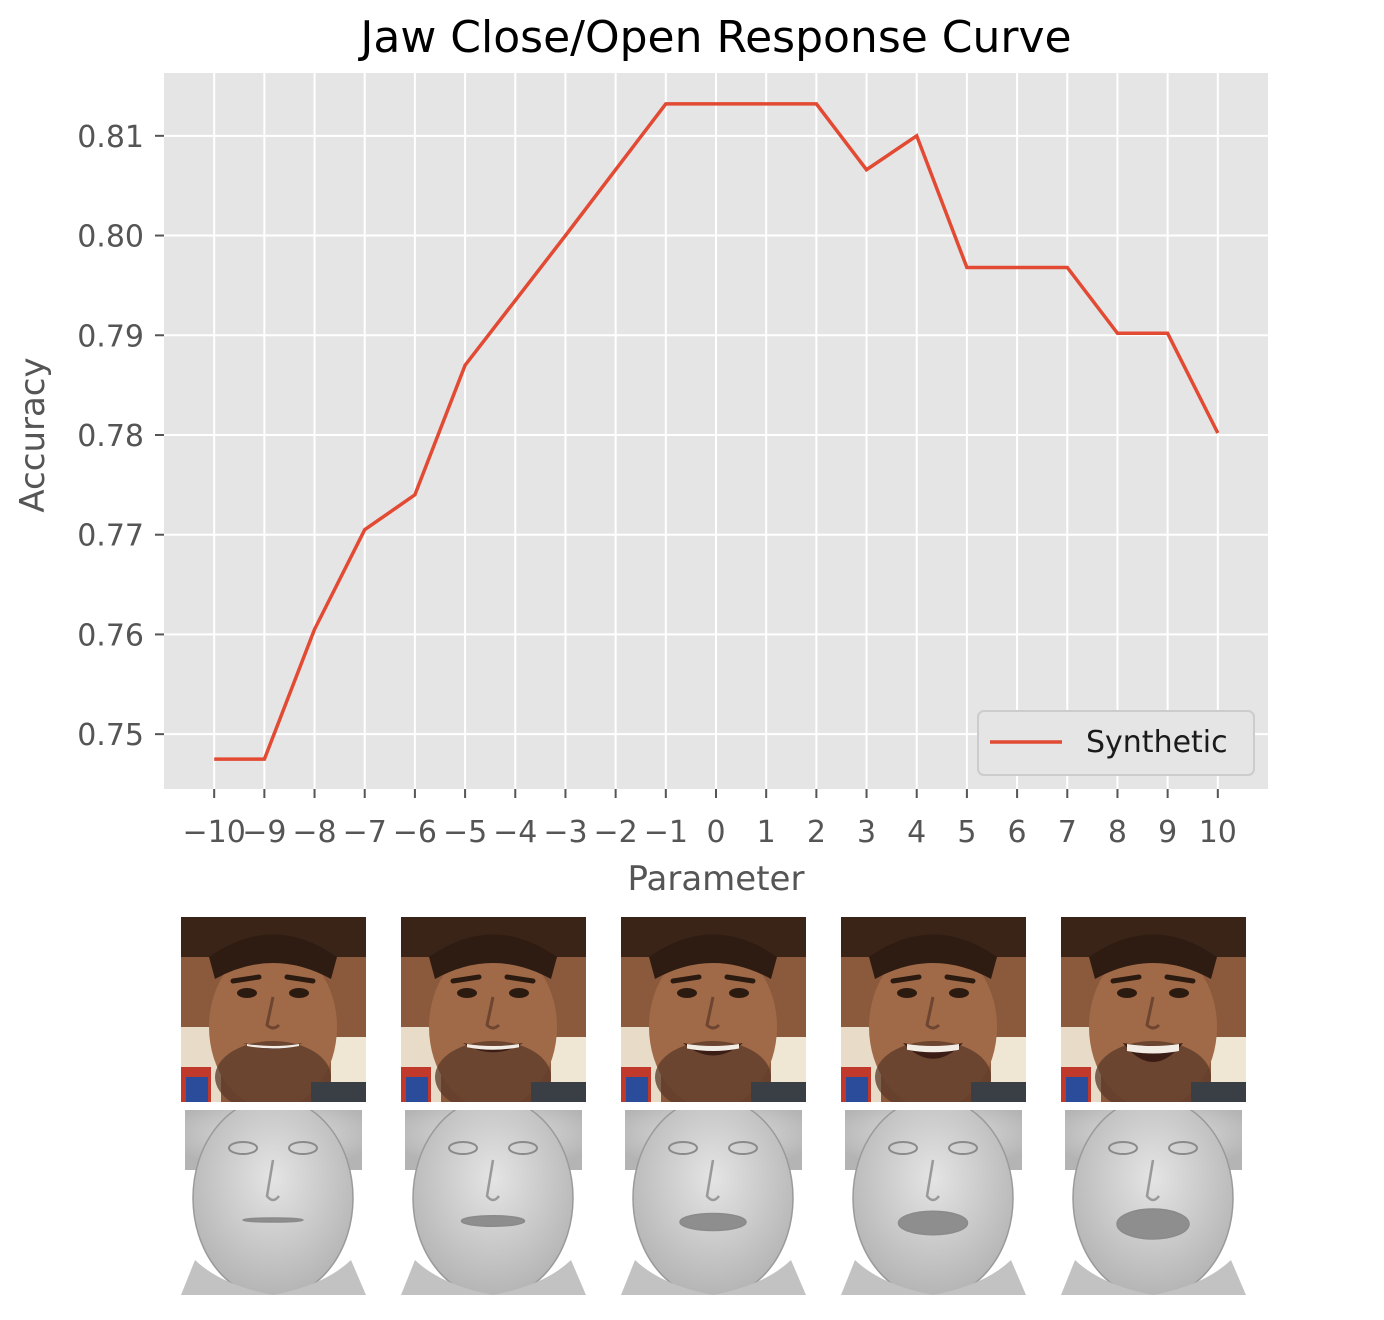 This screenshot has width=1384, height=1320. I want to click on x-tick-label: 6, so click(1017, 832).